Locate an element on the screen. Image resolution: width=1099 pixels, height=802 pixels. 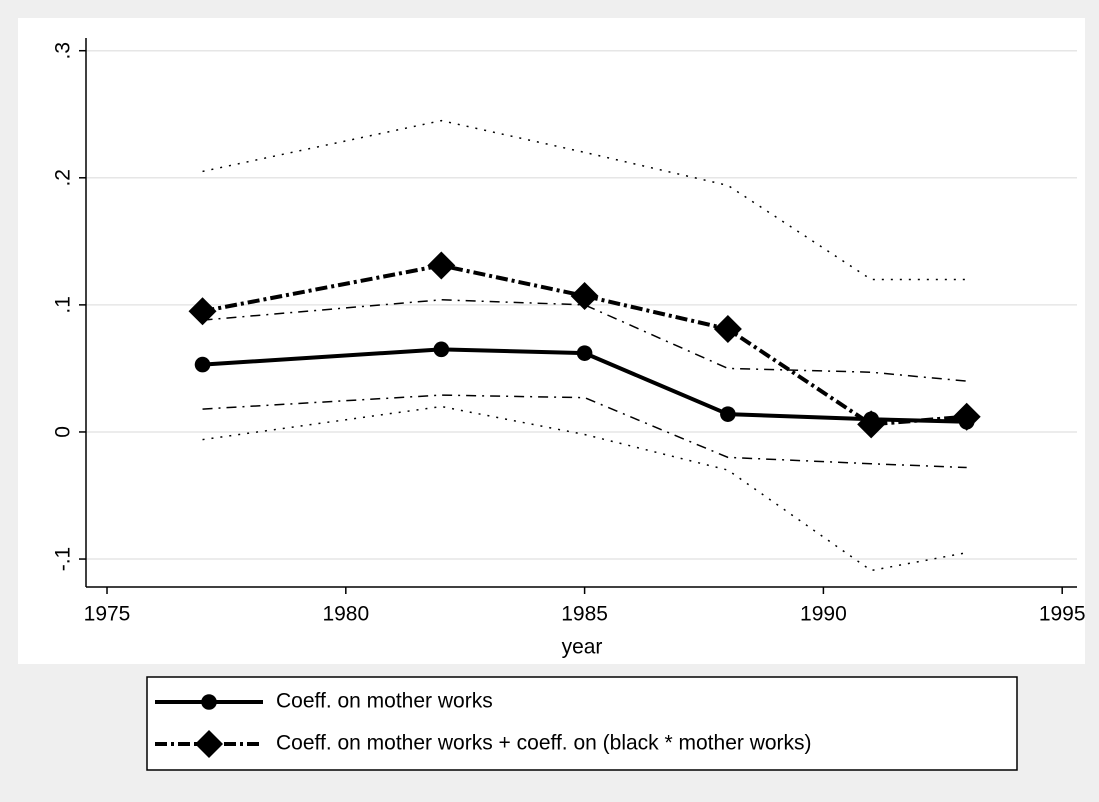
y-tick-label: .2 is located at coordinates (63, 178).